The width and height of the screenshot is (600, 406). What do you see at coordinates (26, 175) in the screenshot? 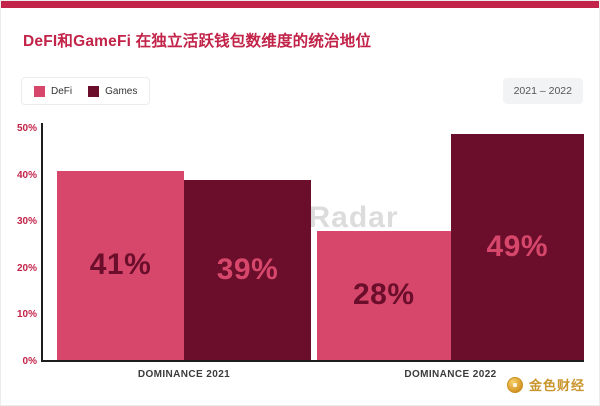
I see `y-tick-label: 40%` at bounding box center [26, 175].